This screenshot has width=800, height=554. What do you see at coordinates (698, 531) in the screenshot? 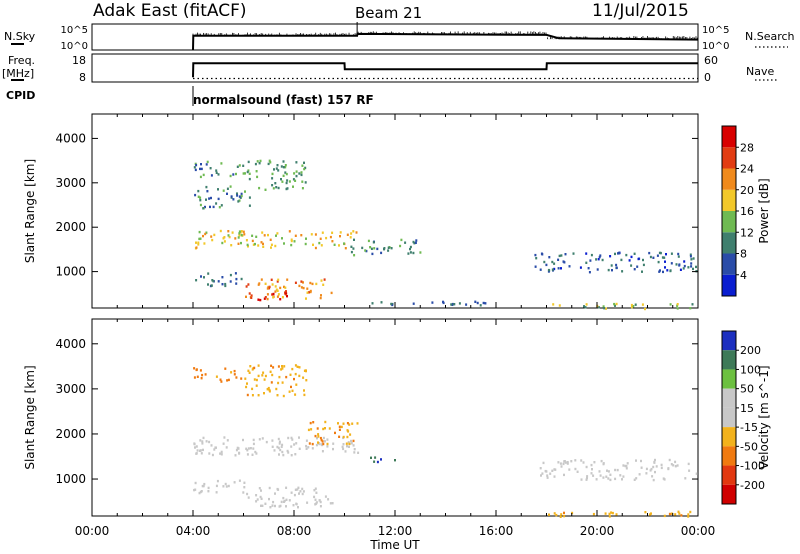
I see `time-tick-label: 00:00` at bounding box center [698, 531].